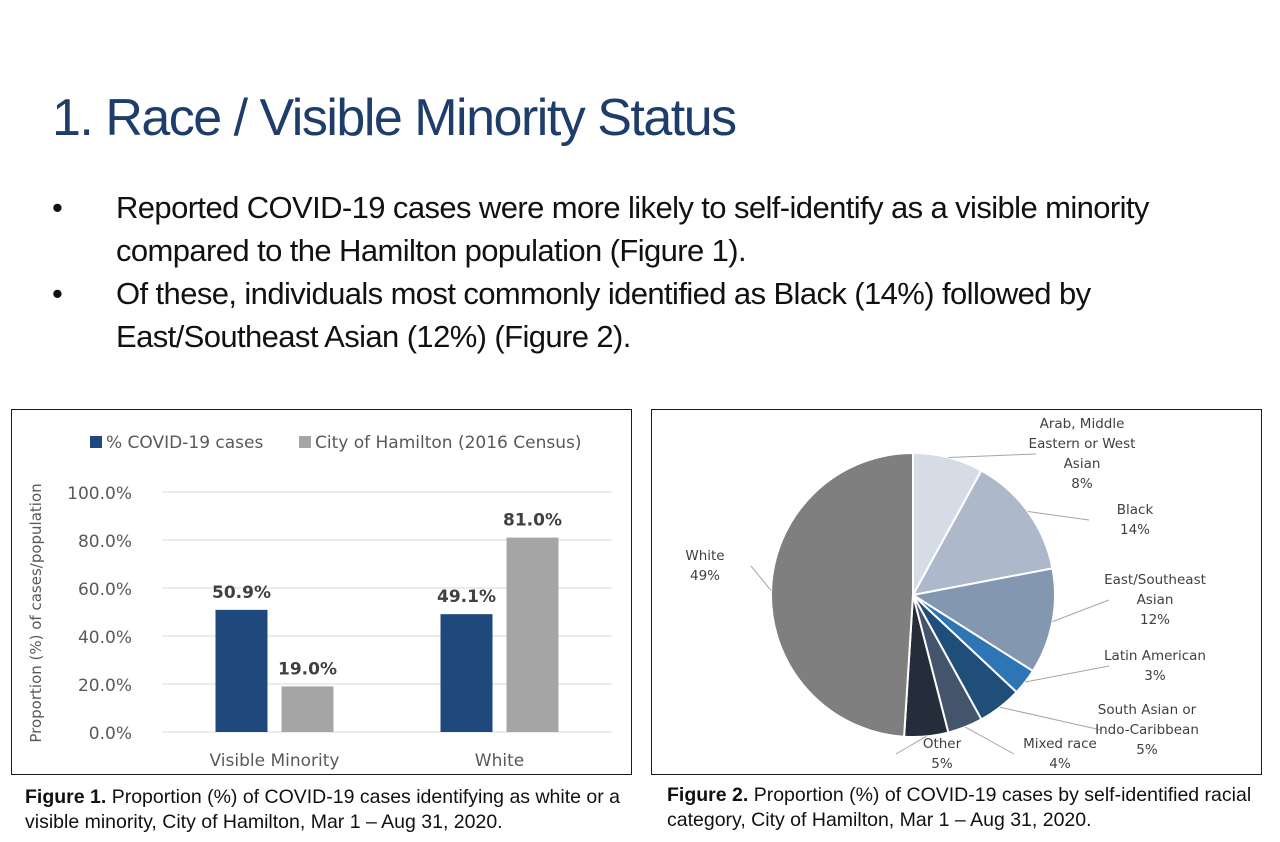  What do you see at coordinates (1060, 754) in the screenshot?
I see `pie-slice-label: Mixed race 4%` at bounding box center [1060, 754].